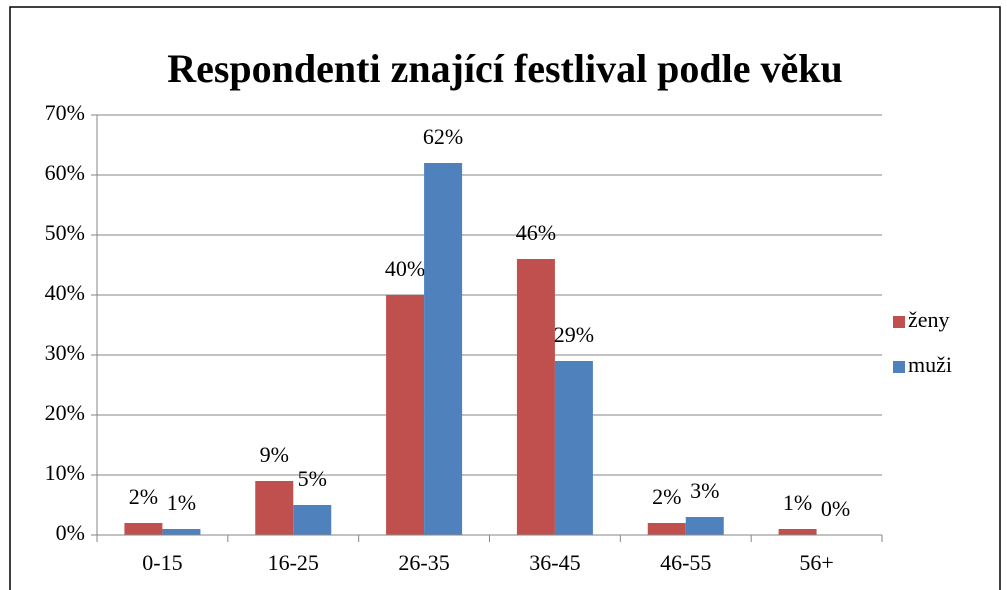 This screenshot has width=1007, height=590. What do you see at coordinates (423, 562) in the screenshot?
I see `x-tick-label: 26-35` at bounding box center [423, 562].